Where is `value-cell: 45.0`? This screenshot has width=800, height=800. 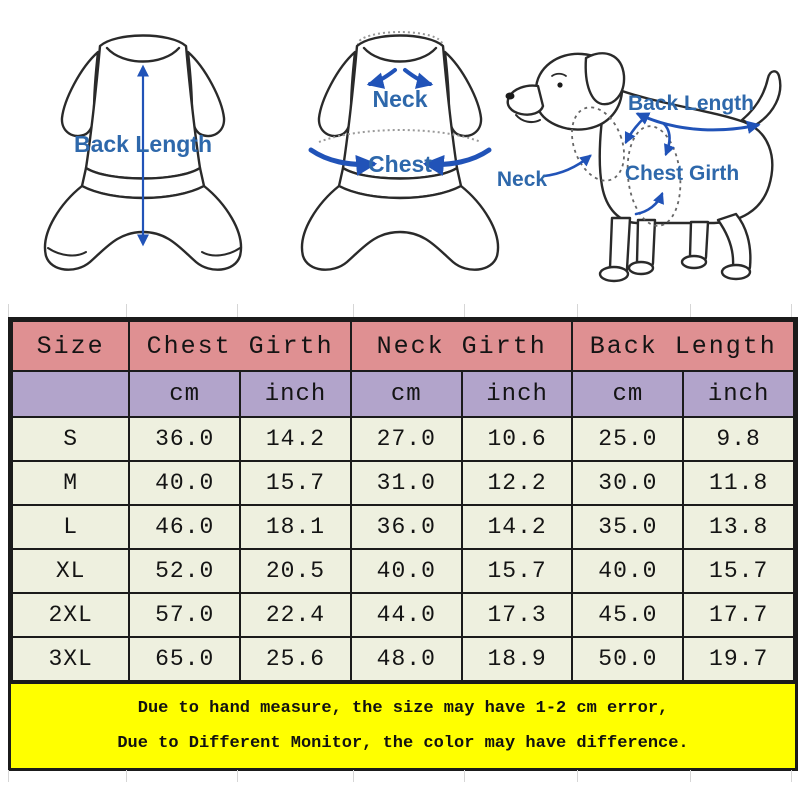 value-cell: 45.0 is located at coordinates (628, 615).